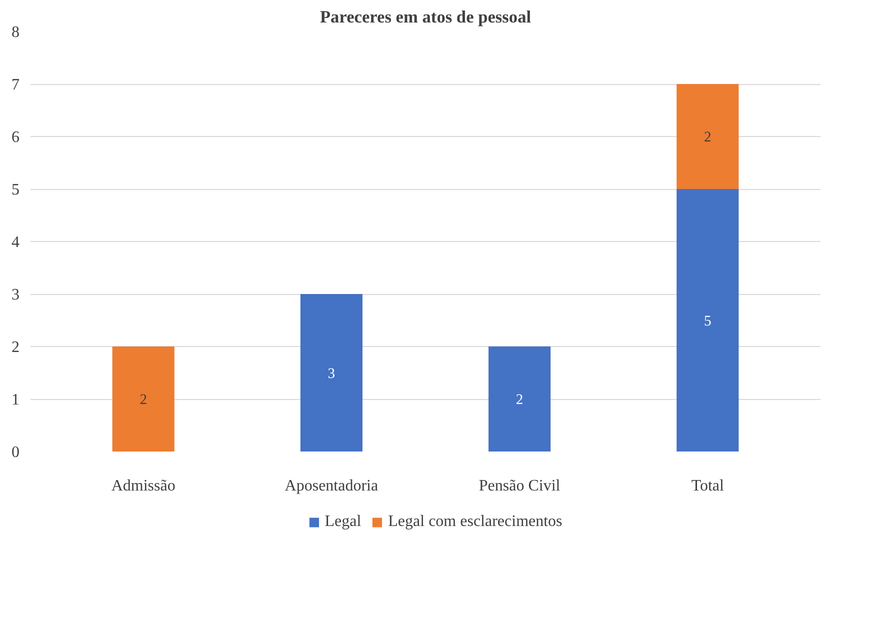  What do you see at coordinates (16, 32) in the screenshot?
I see `y-tick-label: 8` at bounding box center [16, 32].